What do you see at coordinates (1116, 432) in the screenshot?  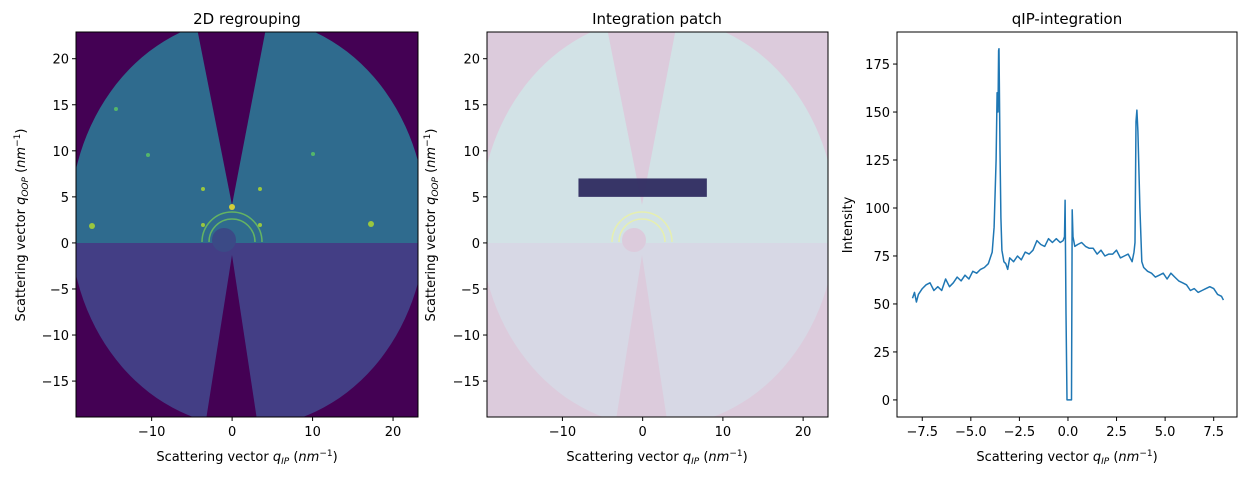 I see `x-tick-label: 2.5` at bounding box center [1116, 432].